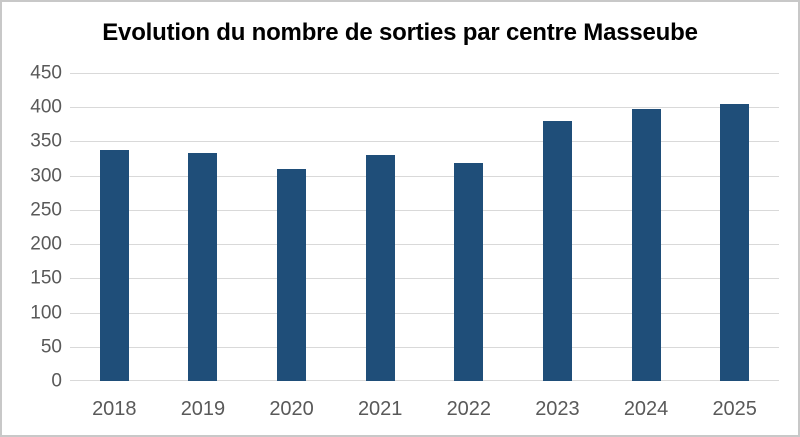  I want to click on y-tick-label-0: 0, so click(56, 381).